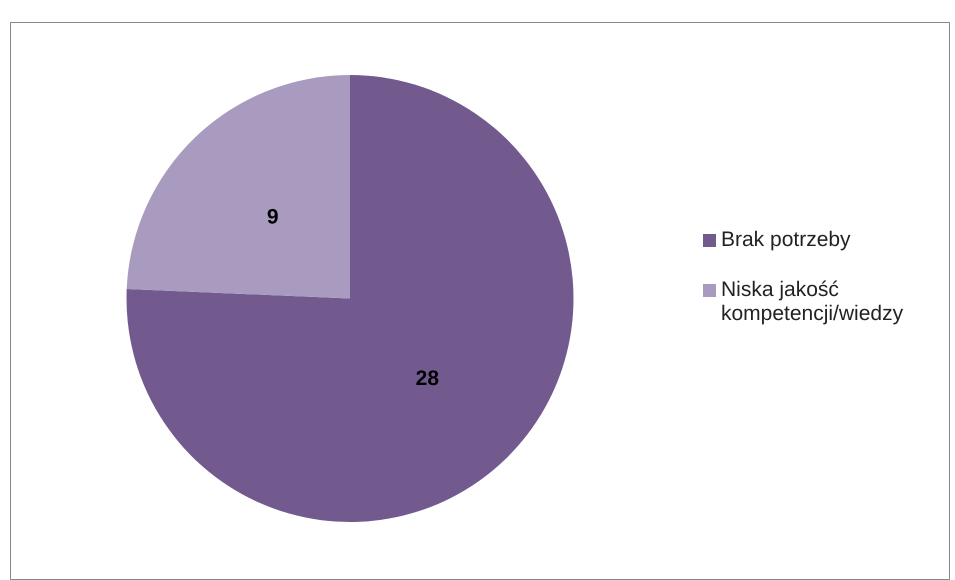 The width and height of the screenshot is (955, 580). I want to click on data-label: 9, so click(272, 217).